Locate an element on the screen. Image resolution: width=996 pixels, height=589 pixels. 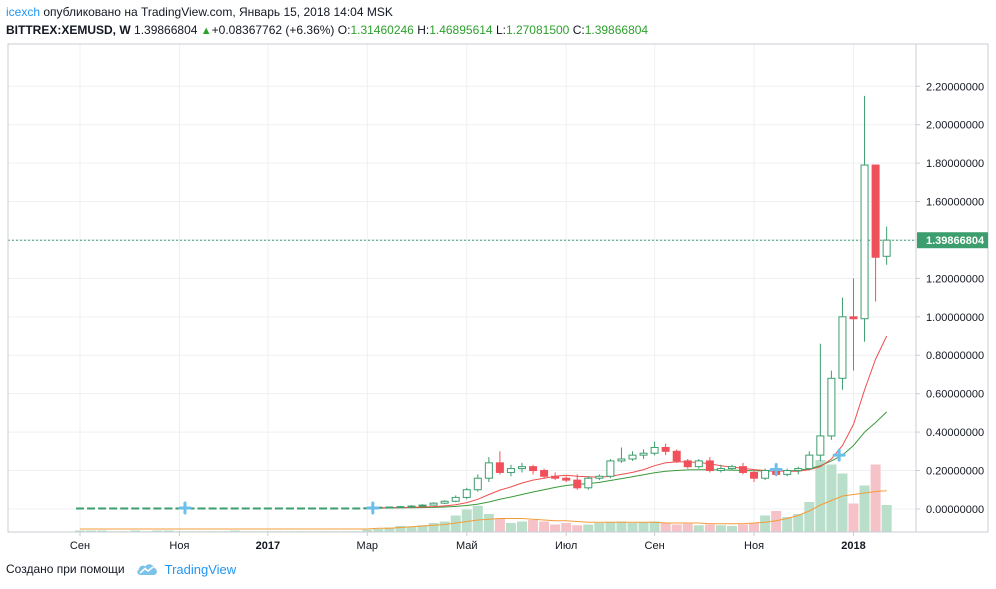
y-tick-label: 2.00000000 is located at coordinates (955, 126).